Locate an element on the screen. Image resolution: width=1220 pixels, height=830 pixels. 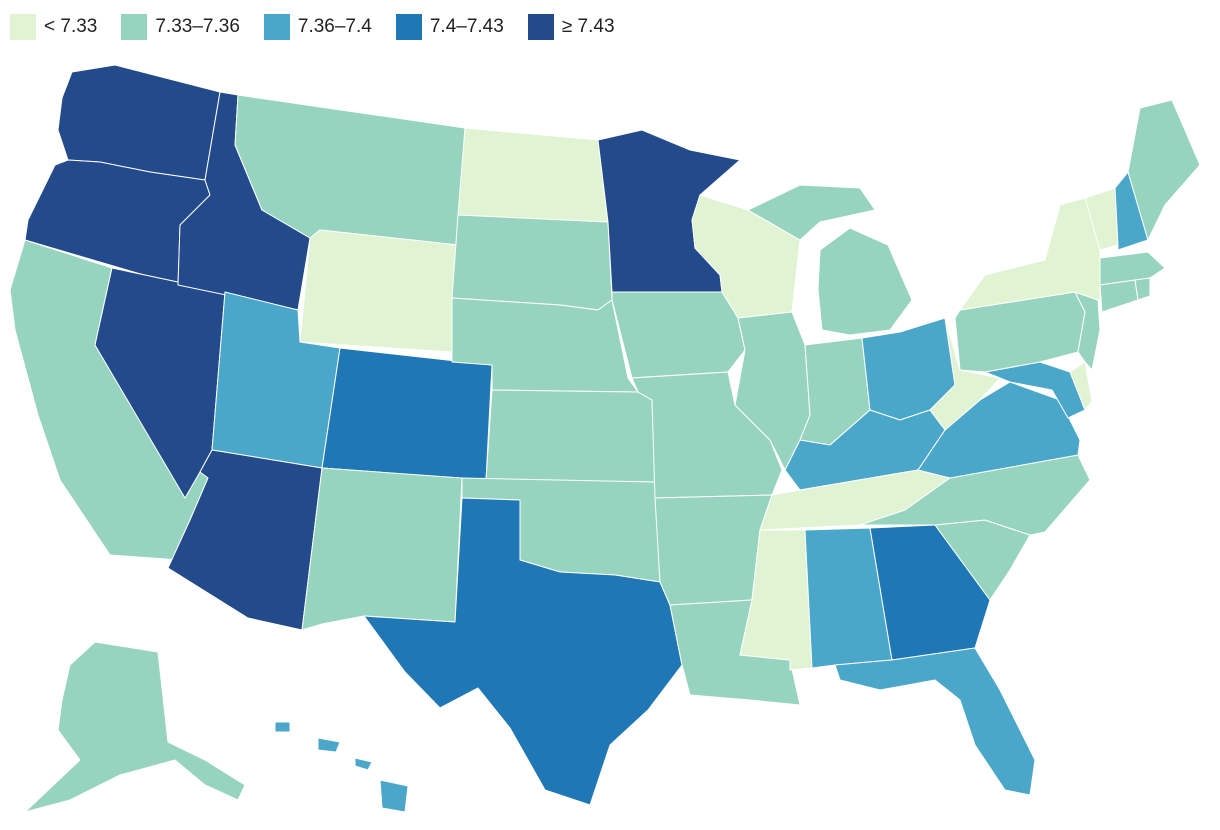
state-iowa is located at coordinates (678, 335).